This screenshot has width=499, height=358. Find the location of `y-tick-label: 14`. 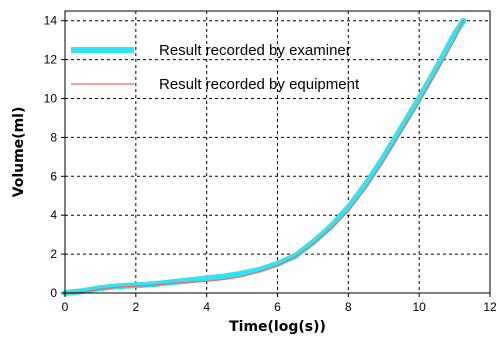

y-tick-label: 14 is located at coordinates (51, 21).